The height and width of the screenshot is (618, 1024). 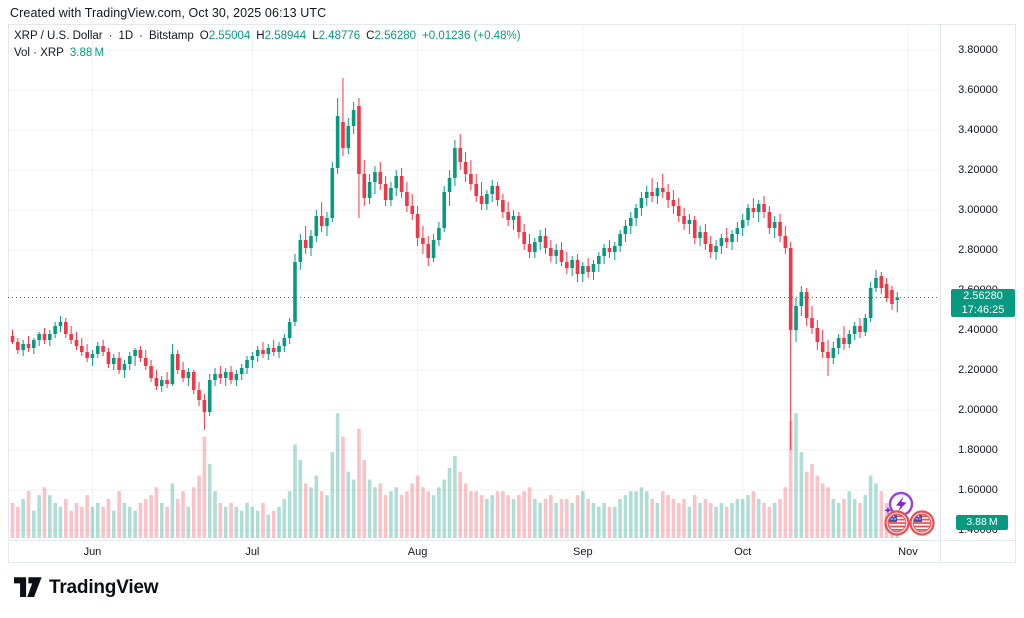 What do you see at coordinates (978, 210) in the screenshot?
I see `price-axis-label: 3.00000` at bounding box center [978, 210].